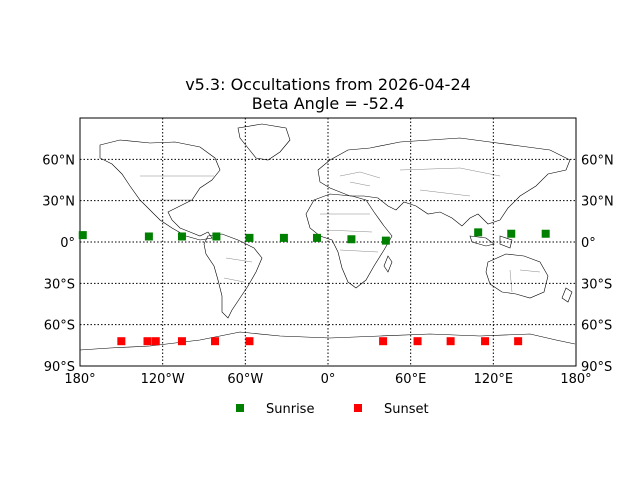 Image resolution: width=640 pixels, height=480 pixels. Describe the element at coordinates (59, 326) in the screenshot. I see `y-tick-label-left: 60°S` at that location.